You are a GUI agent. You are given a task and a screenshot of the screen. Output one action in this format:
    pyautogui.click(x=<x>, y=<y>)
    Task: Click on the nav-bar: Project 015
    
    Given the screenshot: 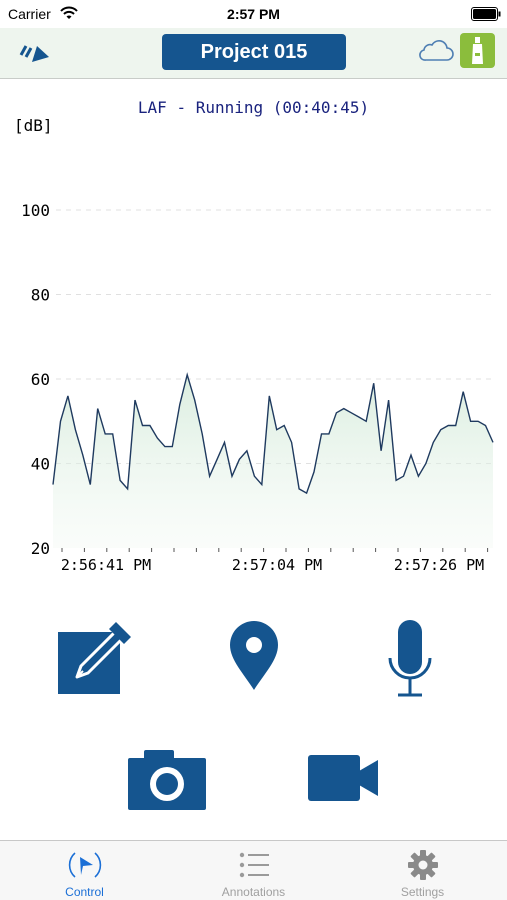 What is the action you would take?
    pyautogui.click(x=253, y=53)
    